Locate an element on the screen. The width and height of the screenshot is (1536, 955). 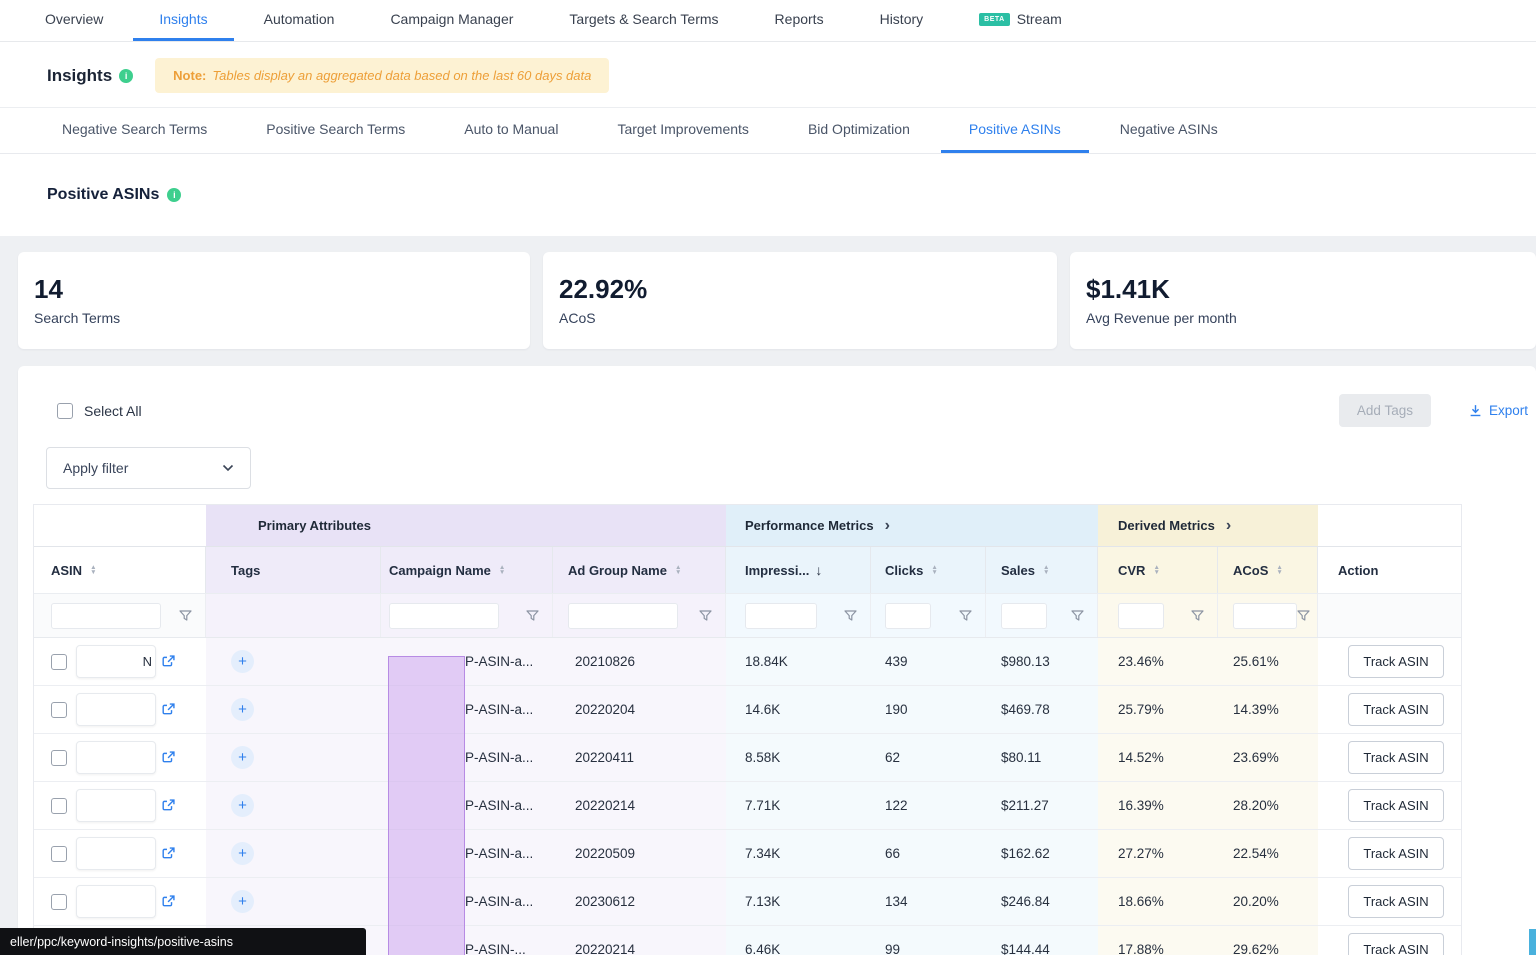
column-header-acos: ACoS ▲ ▼ is located at coordinates (1268, 570).